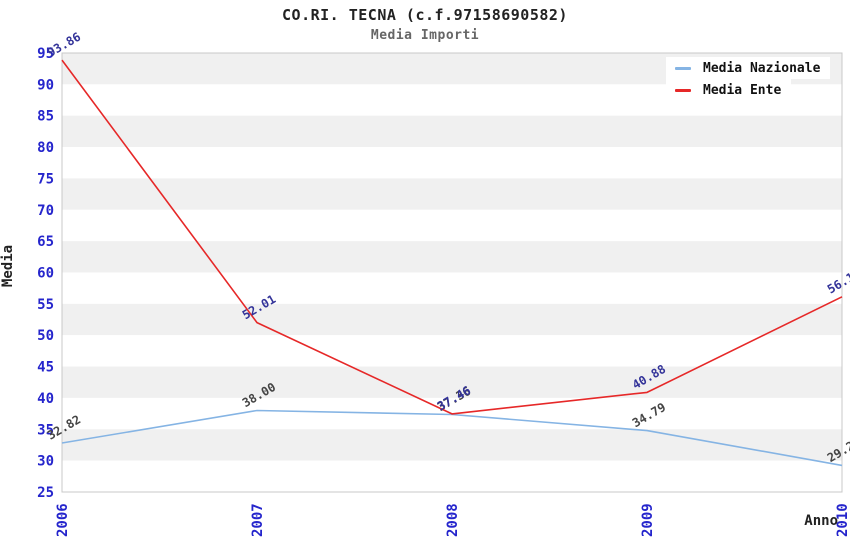  Describe the element at coordinates (45, 305) in the screenshot. I see `y-tick-label: 55` at that location.